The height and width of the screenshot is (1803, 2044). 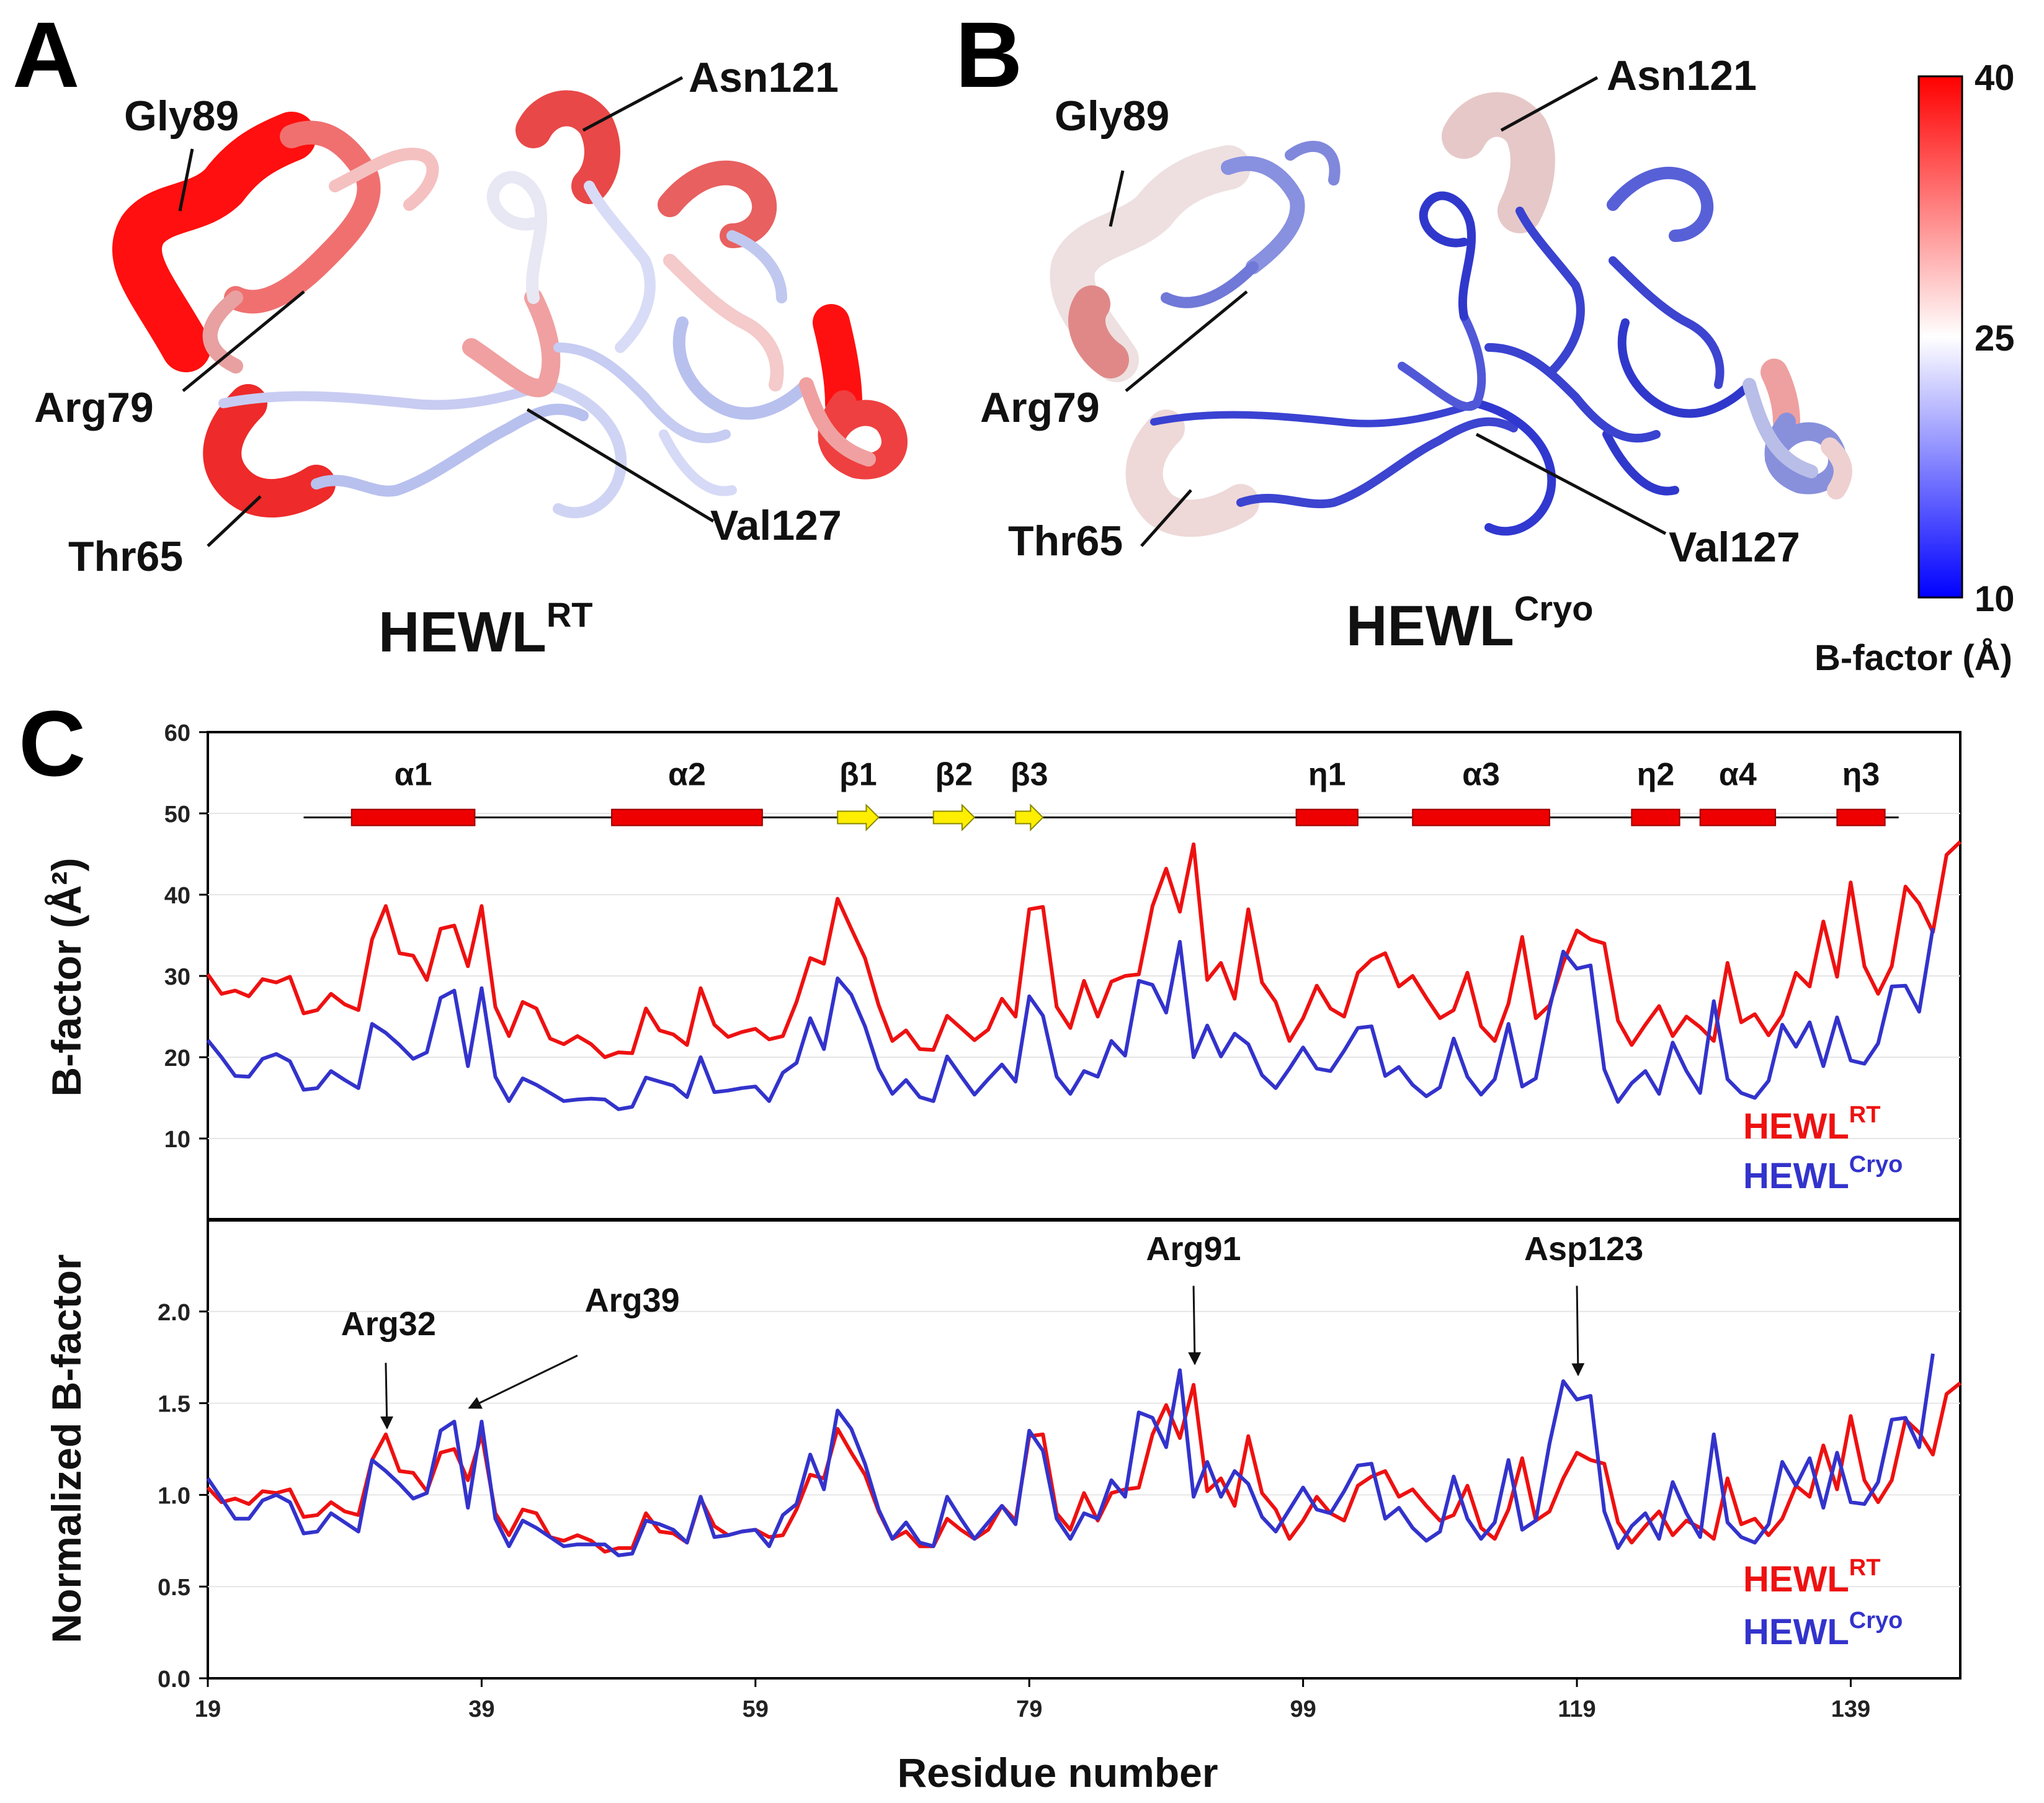 What do you see at coordinates (1577, 1709) in the screenshot?
I see `x-tick-label: 119` at bounding box center [1577, 1709].